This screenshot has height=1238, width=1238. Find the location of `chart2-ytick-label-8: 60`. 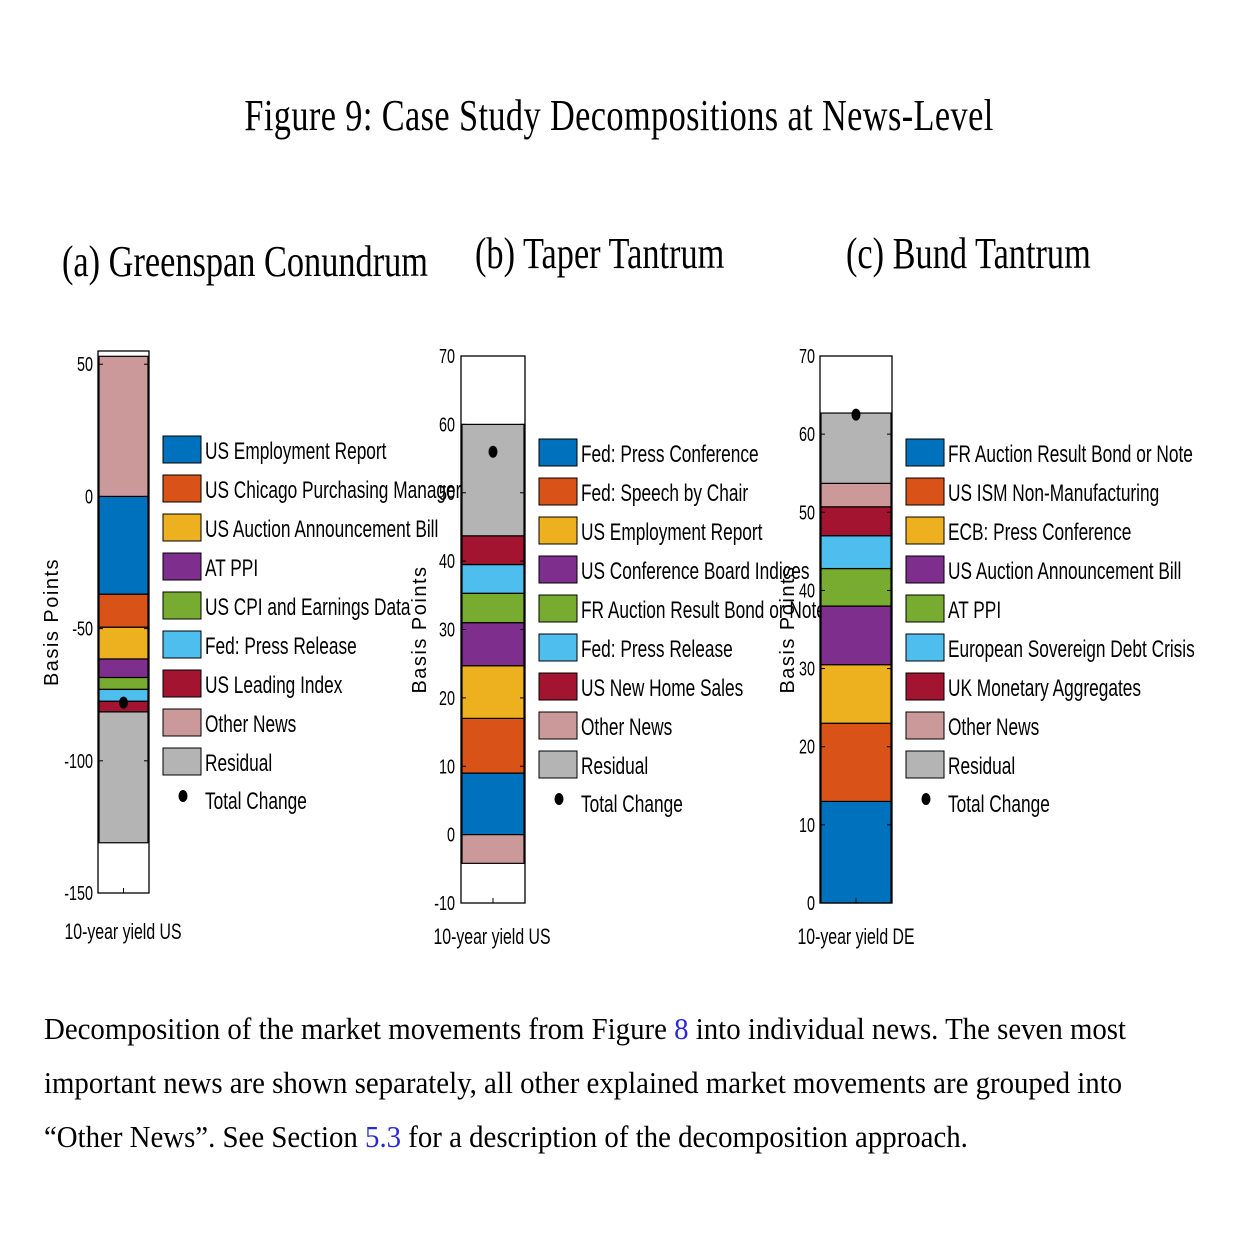

chart2-ytick-label-8: 60 is located at coordinates (447, 424).